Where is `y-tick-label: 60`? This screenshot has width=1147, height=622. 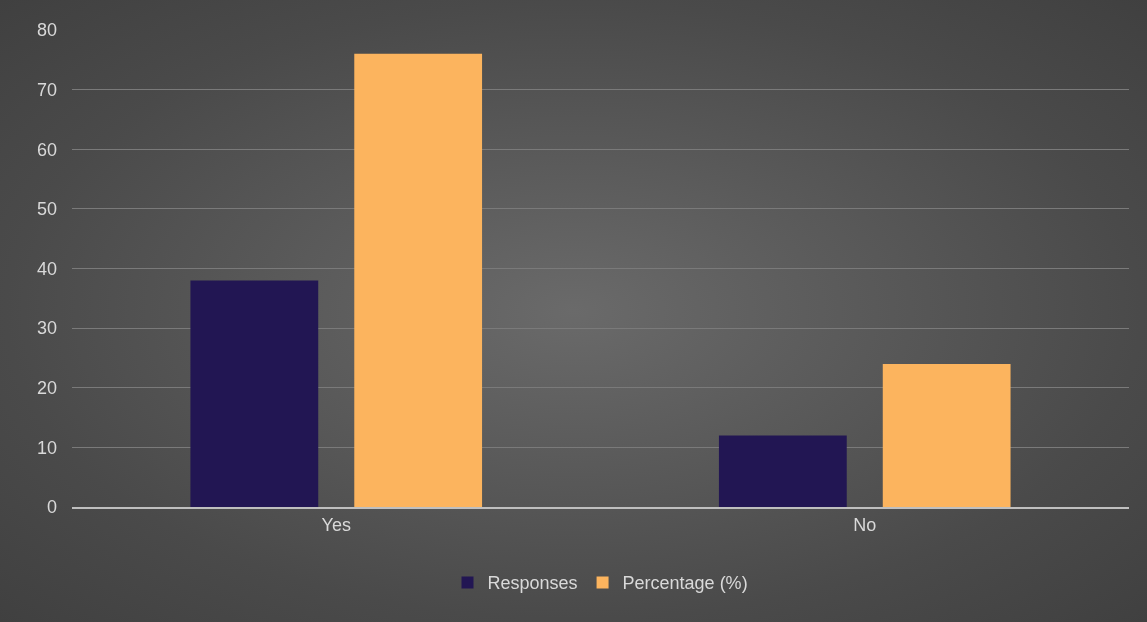 y-tick-label: 60 is located at coordinates (46, 149).